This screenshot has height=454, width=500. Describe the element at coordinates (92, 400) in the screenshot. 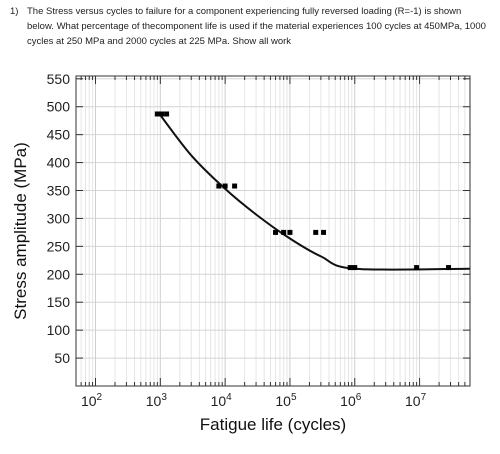

I see `x-tick-label: 10²` at that location.